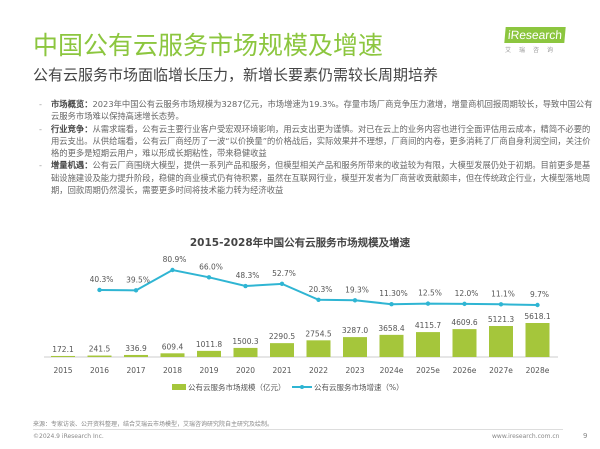 The width and height of the screenshot is (600, 449). Describe the element at coordinates (248, 275) in the screenshot. I see `growth-label: 48.3%` at that location.